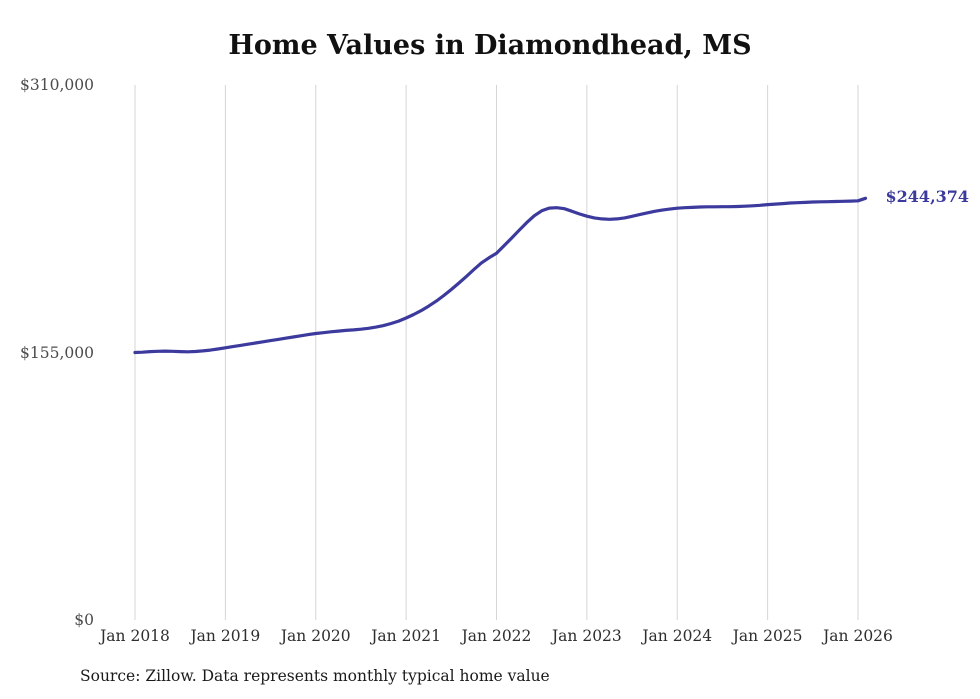 This screenshot has height=699, width=980. Describe the element at coordinates (57, 85) in the screenshot. I see `y-axis-tick-label: $310,000` at that location.